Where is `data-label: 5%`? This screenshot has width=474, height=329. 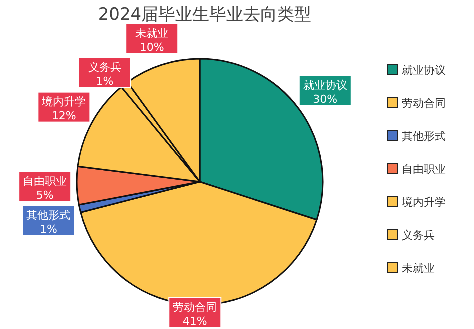
data-label: 5% is located at coordinates (45, 195).